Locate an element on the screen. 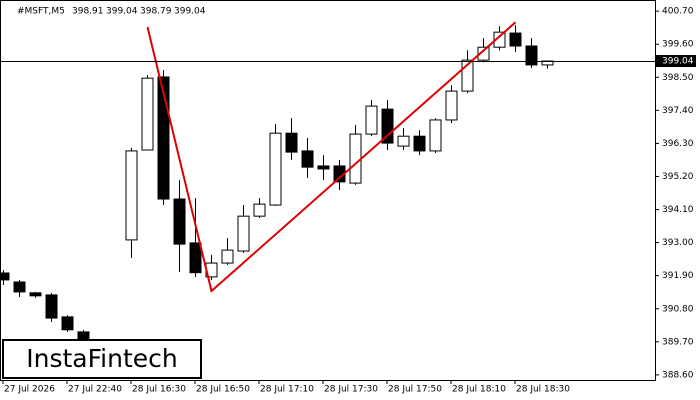  header-value: 398.91 is located at coordinates (88, 12).